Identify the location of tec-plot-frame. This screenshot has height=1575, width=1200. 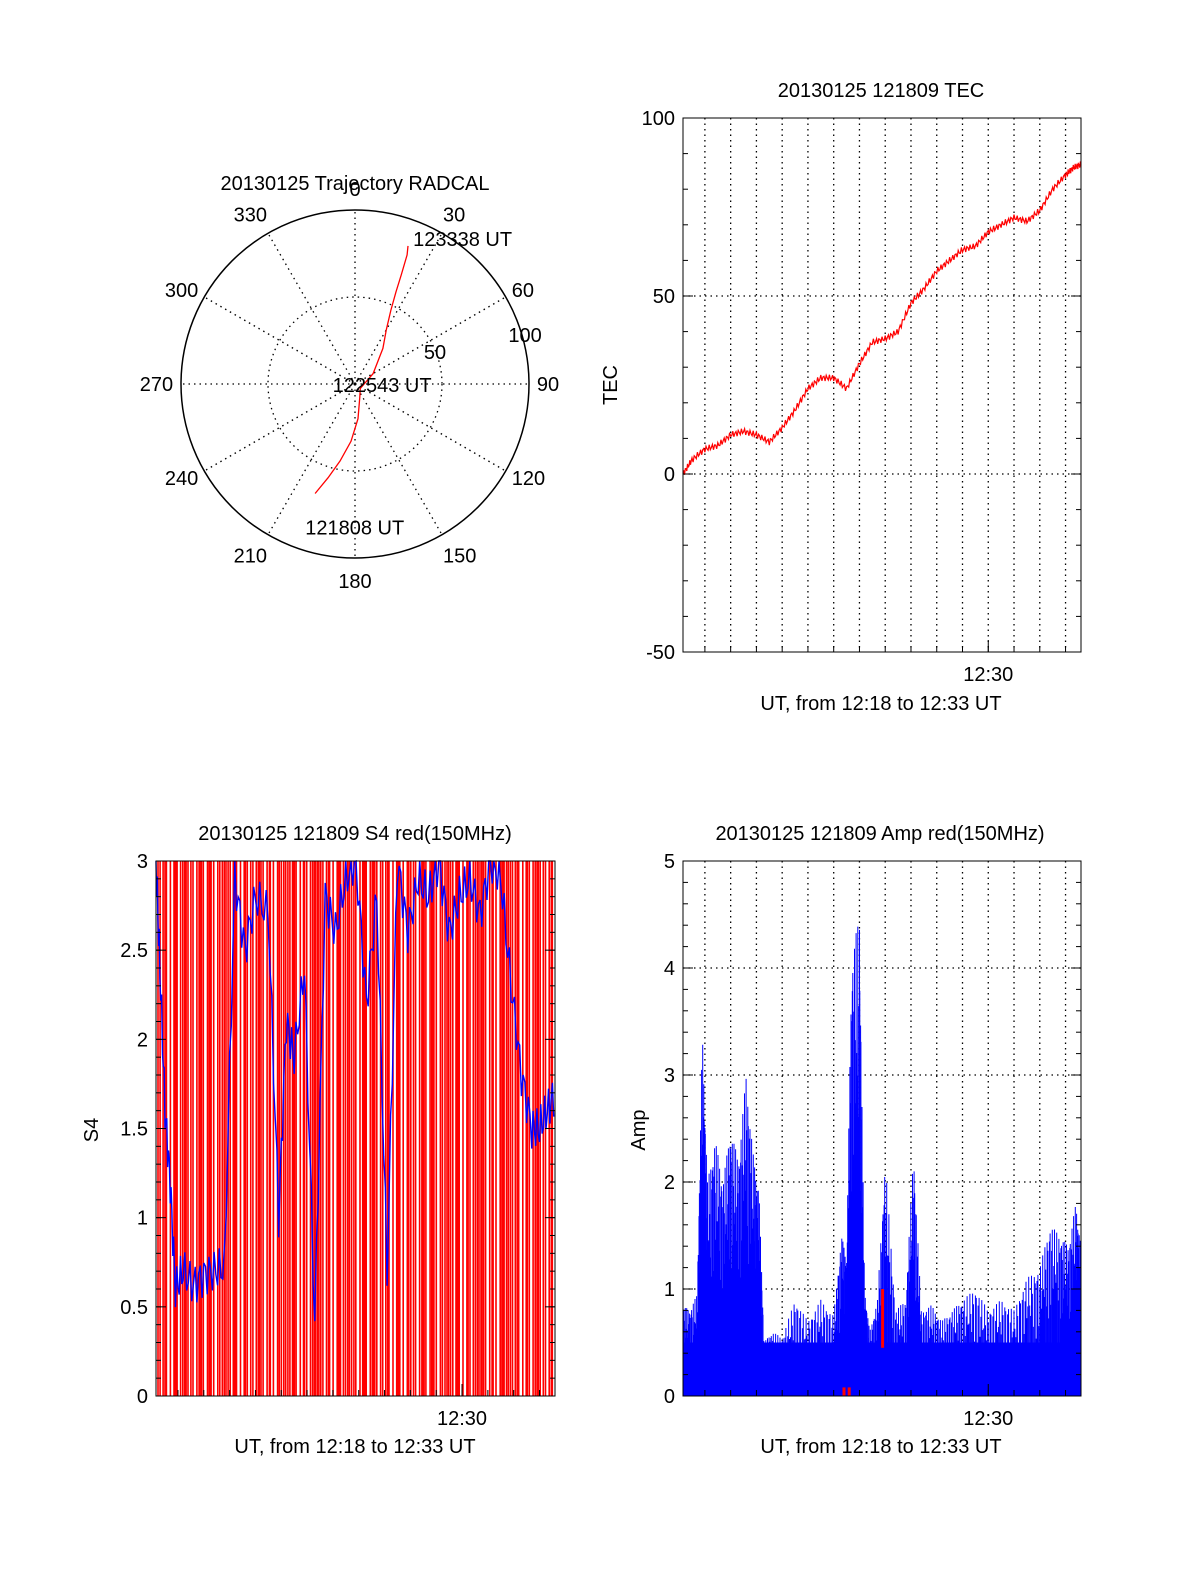
(882, 385).